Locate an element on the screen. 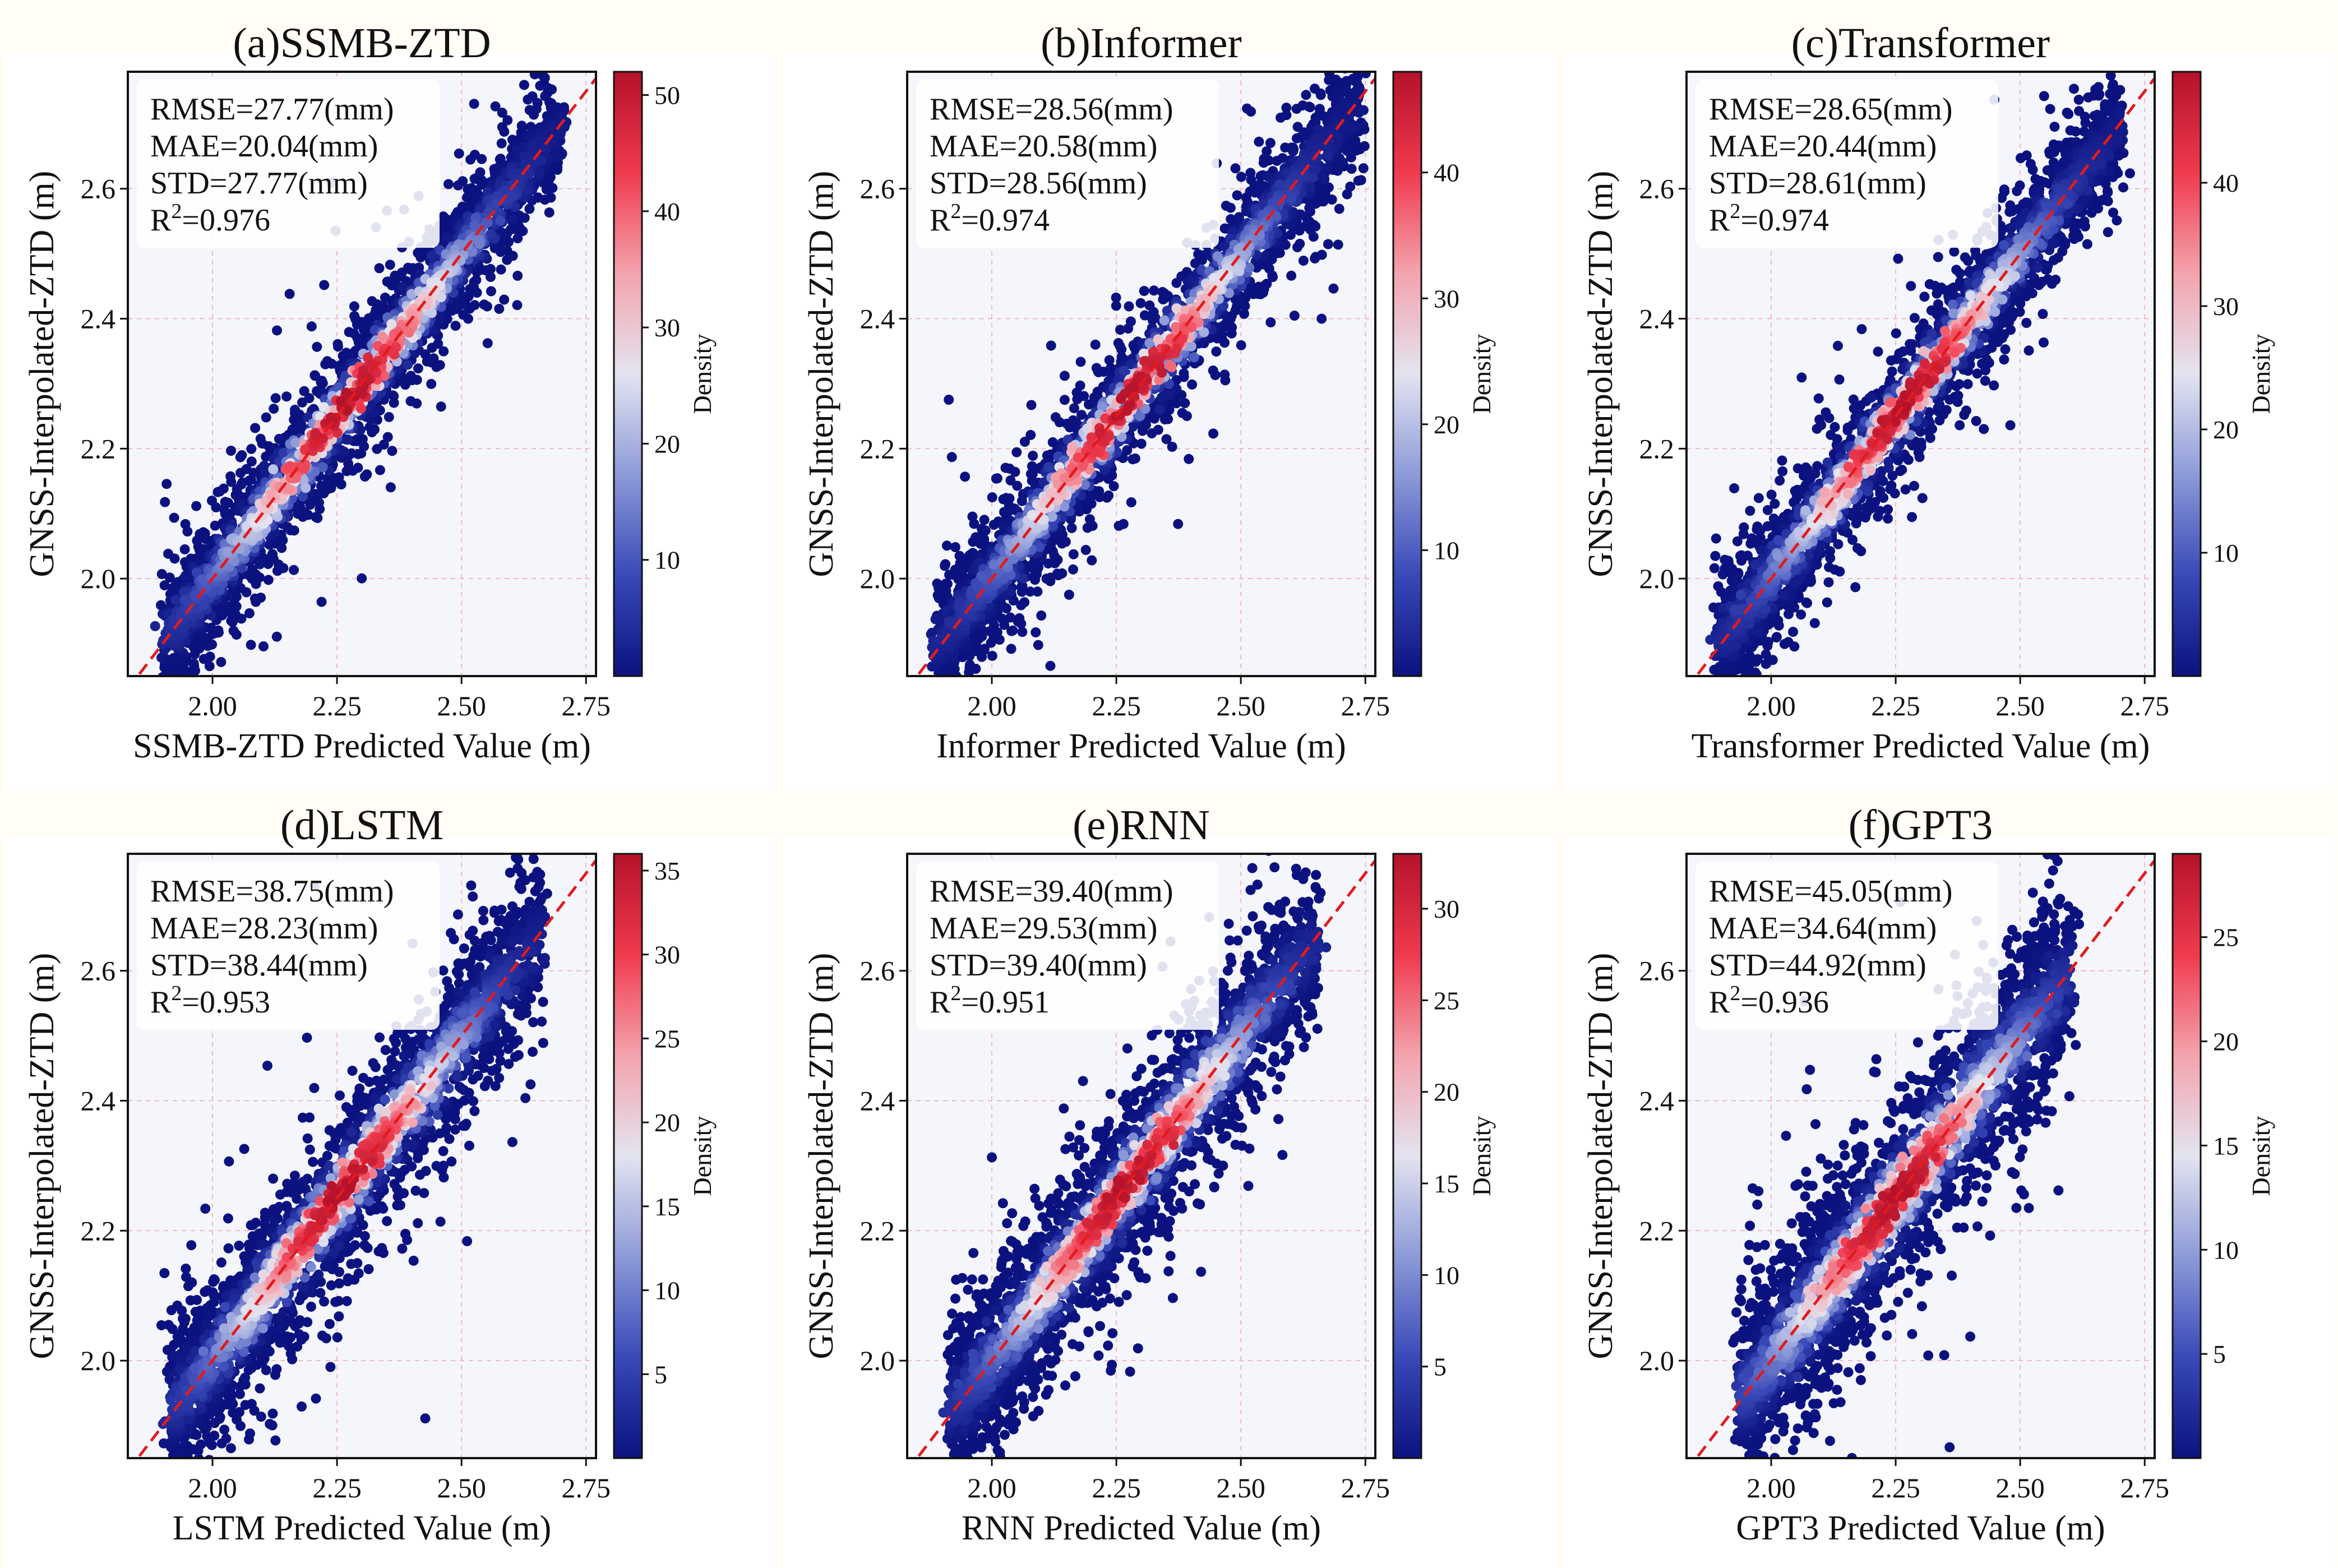 This screenshot has width=2338, height=1568. stat-line: RMSE=27.77(mm) is located at coordinates (272, 110).